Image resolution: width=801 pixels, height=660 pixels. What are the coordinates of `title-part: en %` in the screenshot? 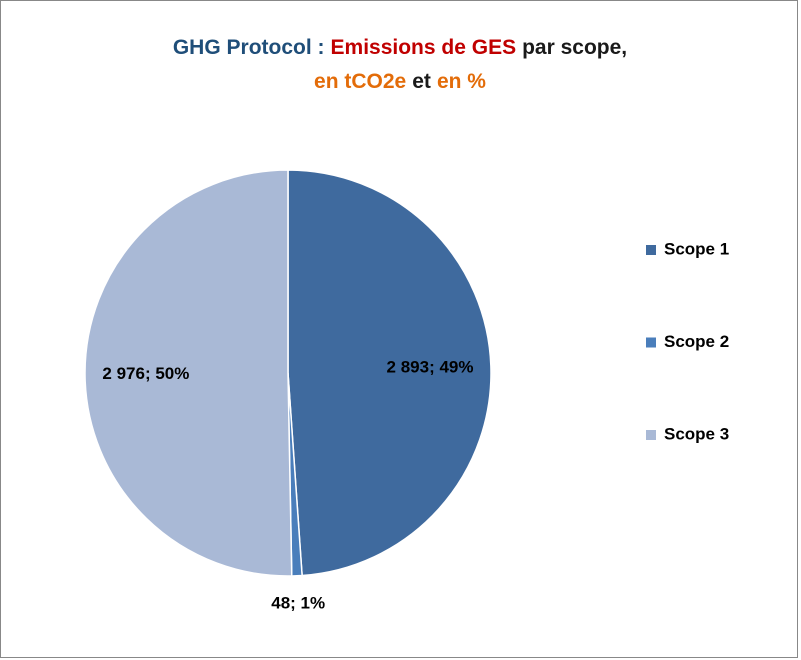 It's located at (461, 81).